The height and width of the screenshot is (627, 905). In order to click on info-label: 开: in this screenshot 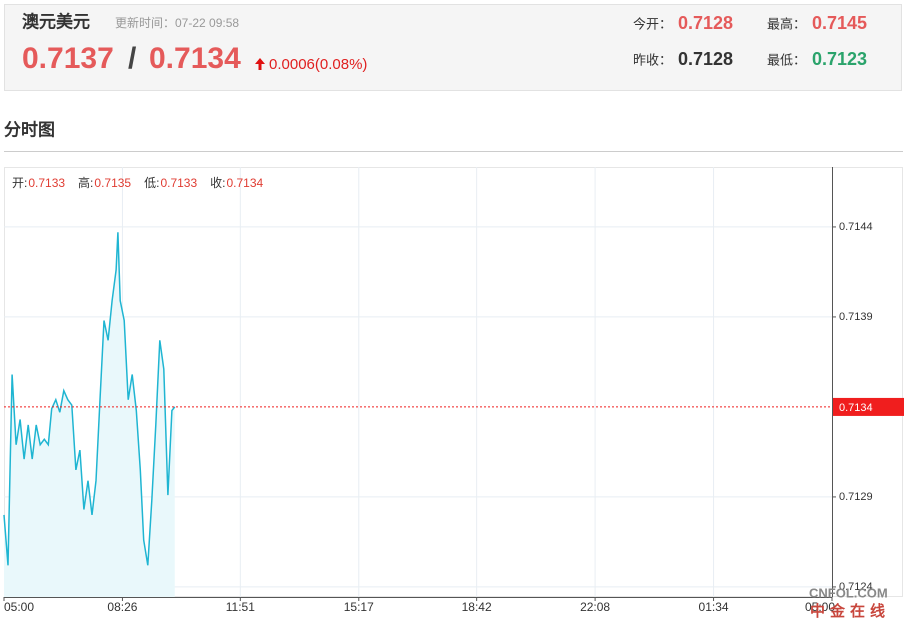, I will do `click(19, 183)`.